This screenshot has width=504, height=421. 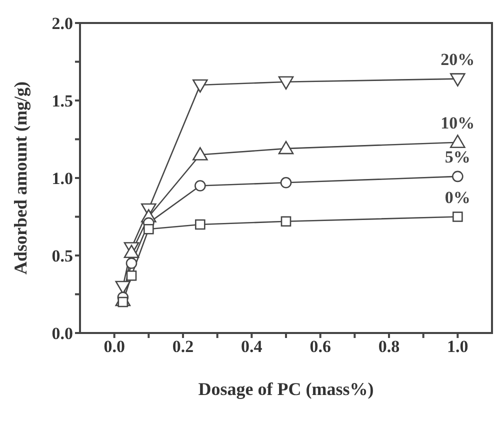 What do you see at coordinates (389, 346) in the screenshot?
I see `x-tick-label: 0.8` at bounding box center [389, 346].